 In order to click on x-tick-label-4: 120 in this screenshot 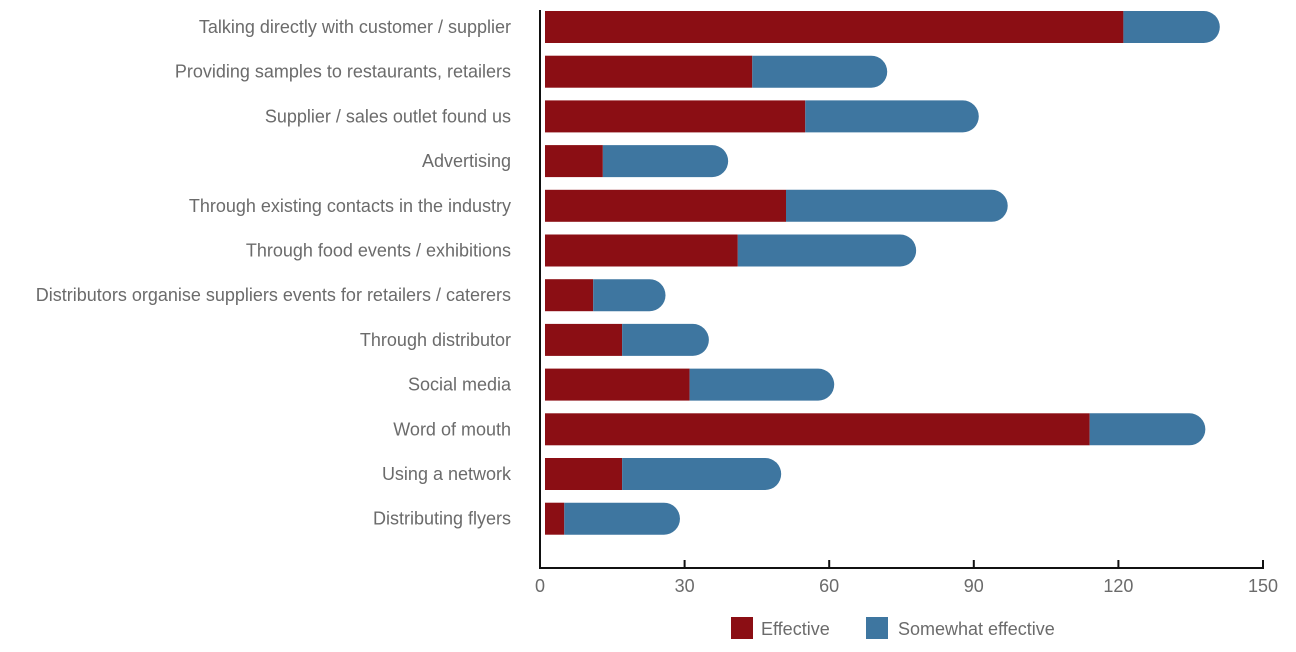, I will do `click(1118, 586)`.